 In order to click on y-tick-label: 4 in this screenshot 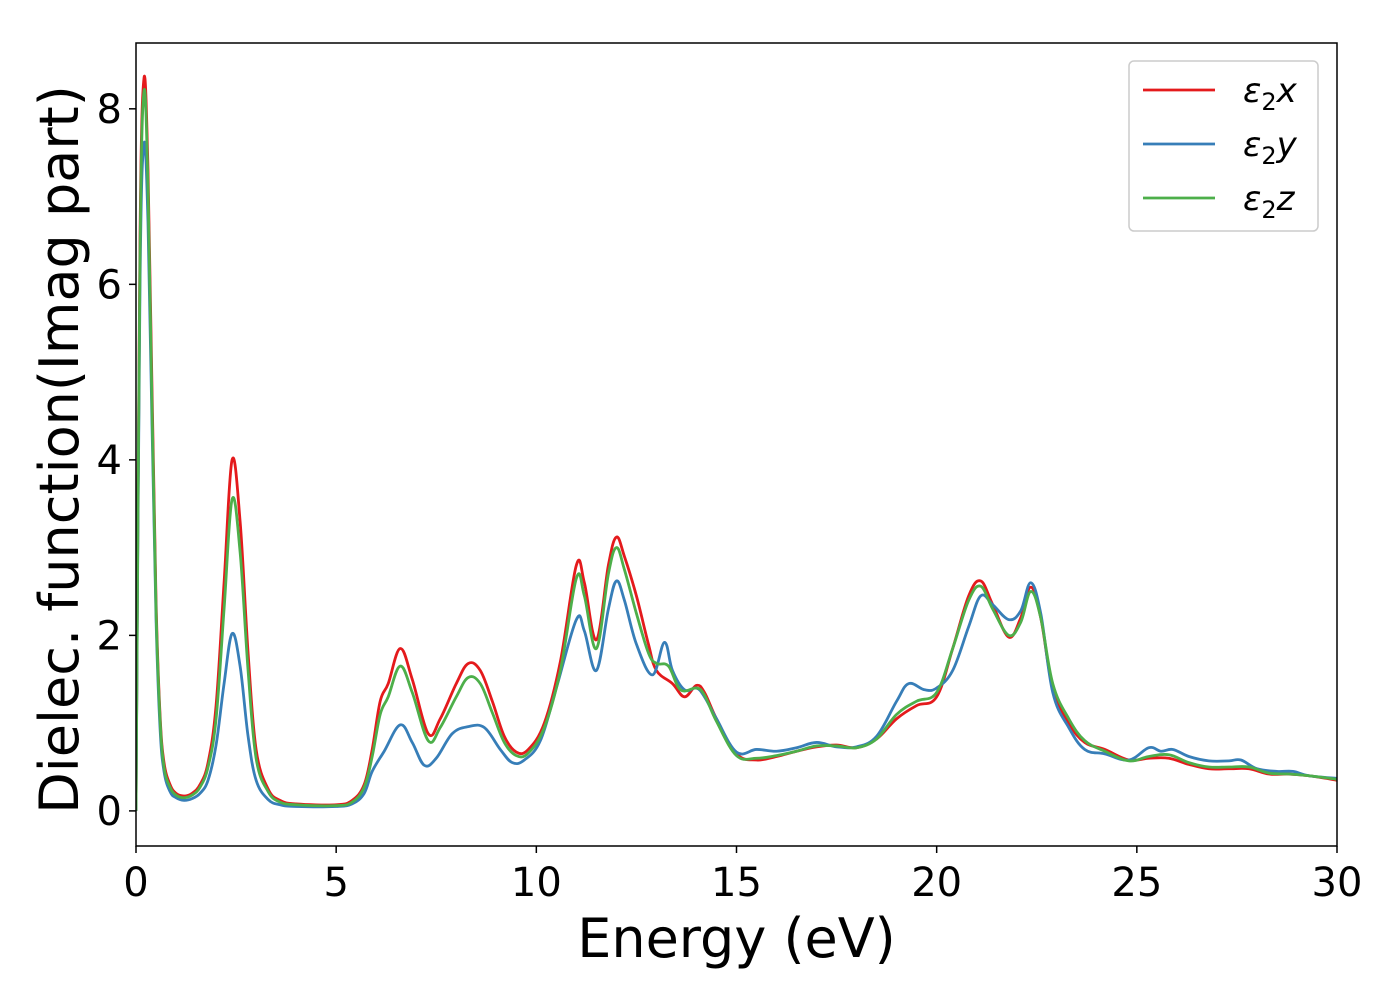, I will do `click(109, 461)`.